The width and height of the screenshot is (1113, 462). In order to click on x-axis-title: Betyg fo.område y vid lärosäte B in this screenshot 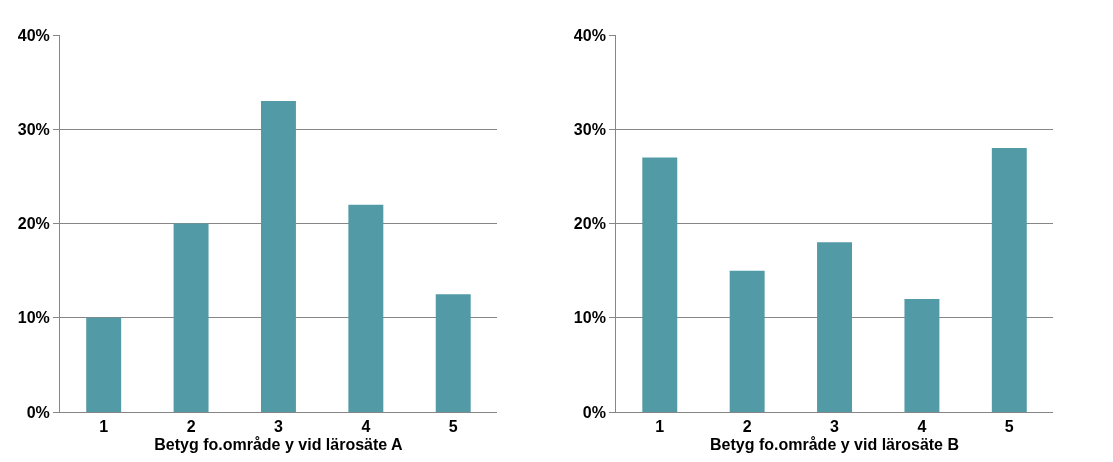, I will do `click(835, 444)`.